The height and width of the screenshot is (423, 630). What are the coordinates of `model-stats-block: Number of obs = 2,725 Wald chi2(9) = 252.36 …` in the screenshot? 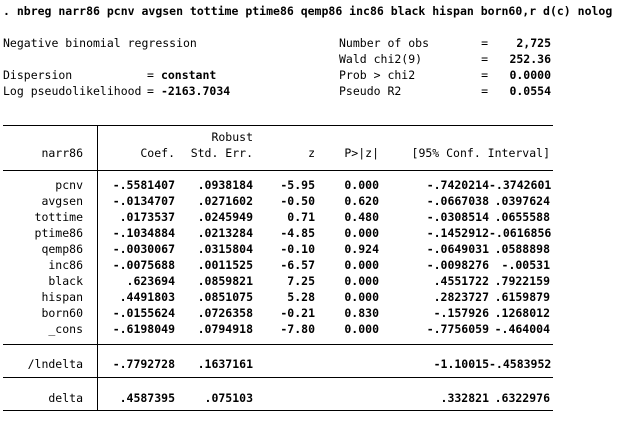 It's located at (445, 67).